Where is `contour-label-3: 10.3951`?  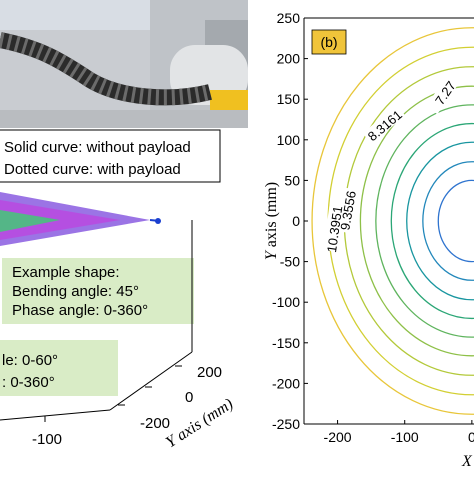
contour-label-3: 10.3951 is located at coordinates (334, 229).